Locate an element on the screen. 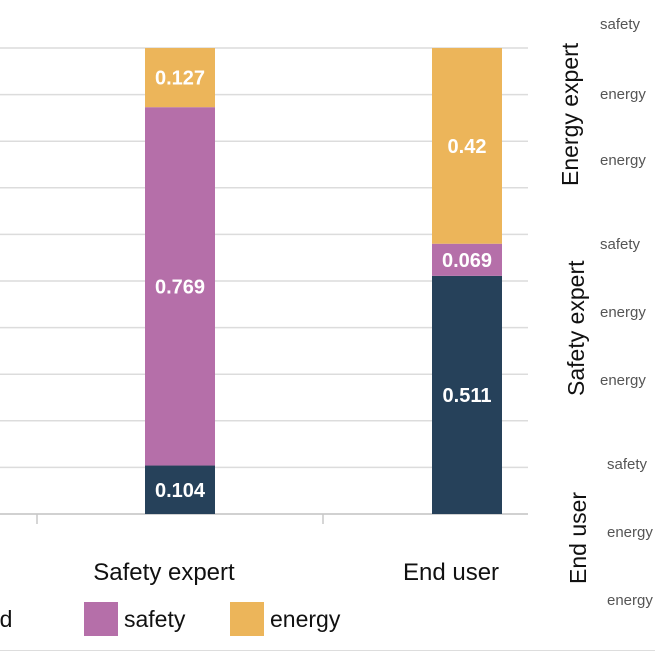  data-label: 0.069 is located at coordinates (467, 261).